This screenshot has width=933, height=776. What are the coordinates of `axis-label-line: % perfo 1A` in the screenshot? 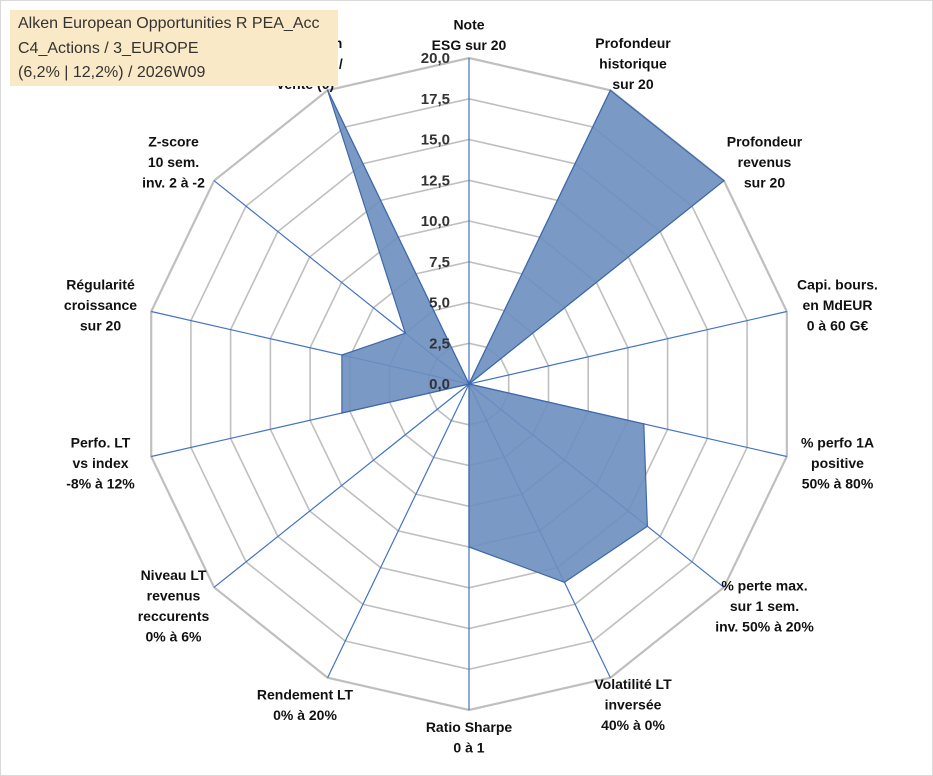 It's located at (837, 443).